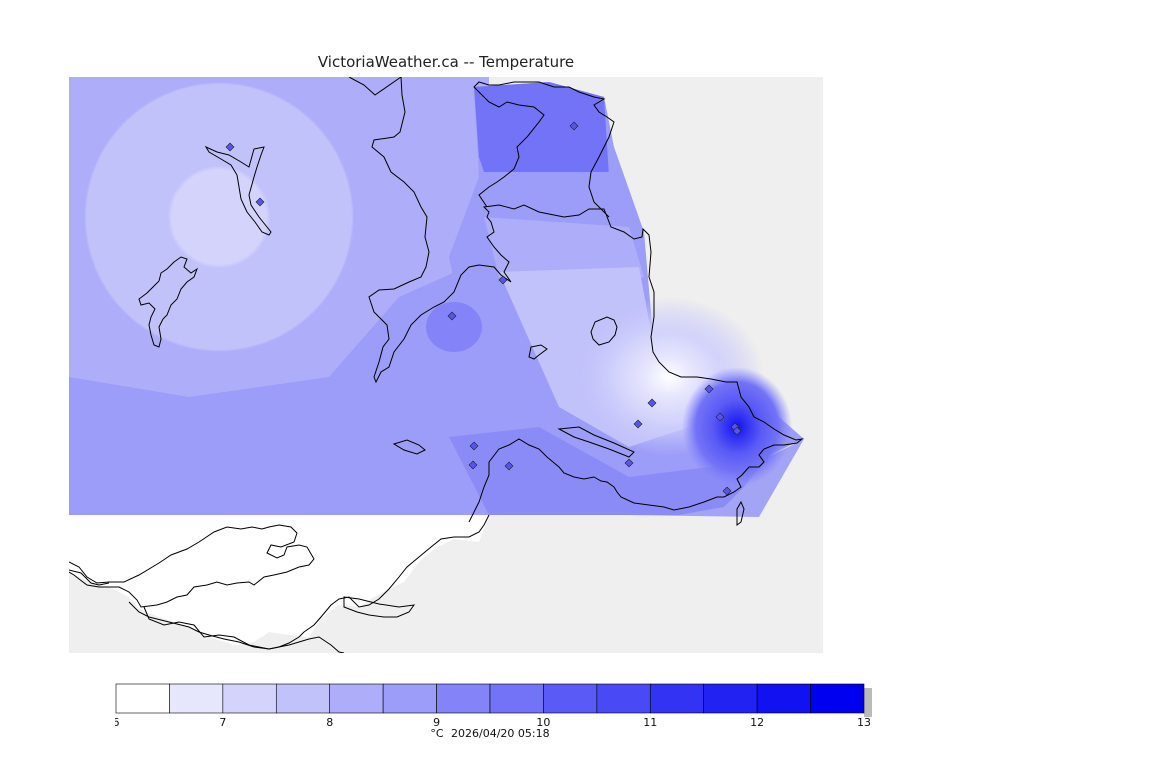 This screenshot has width=1152, height=768. I want to click on us-south-coast, so click(244, 629).